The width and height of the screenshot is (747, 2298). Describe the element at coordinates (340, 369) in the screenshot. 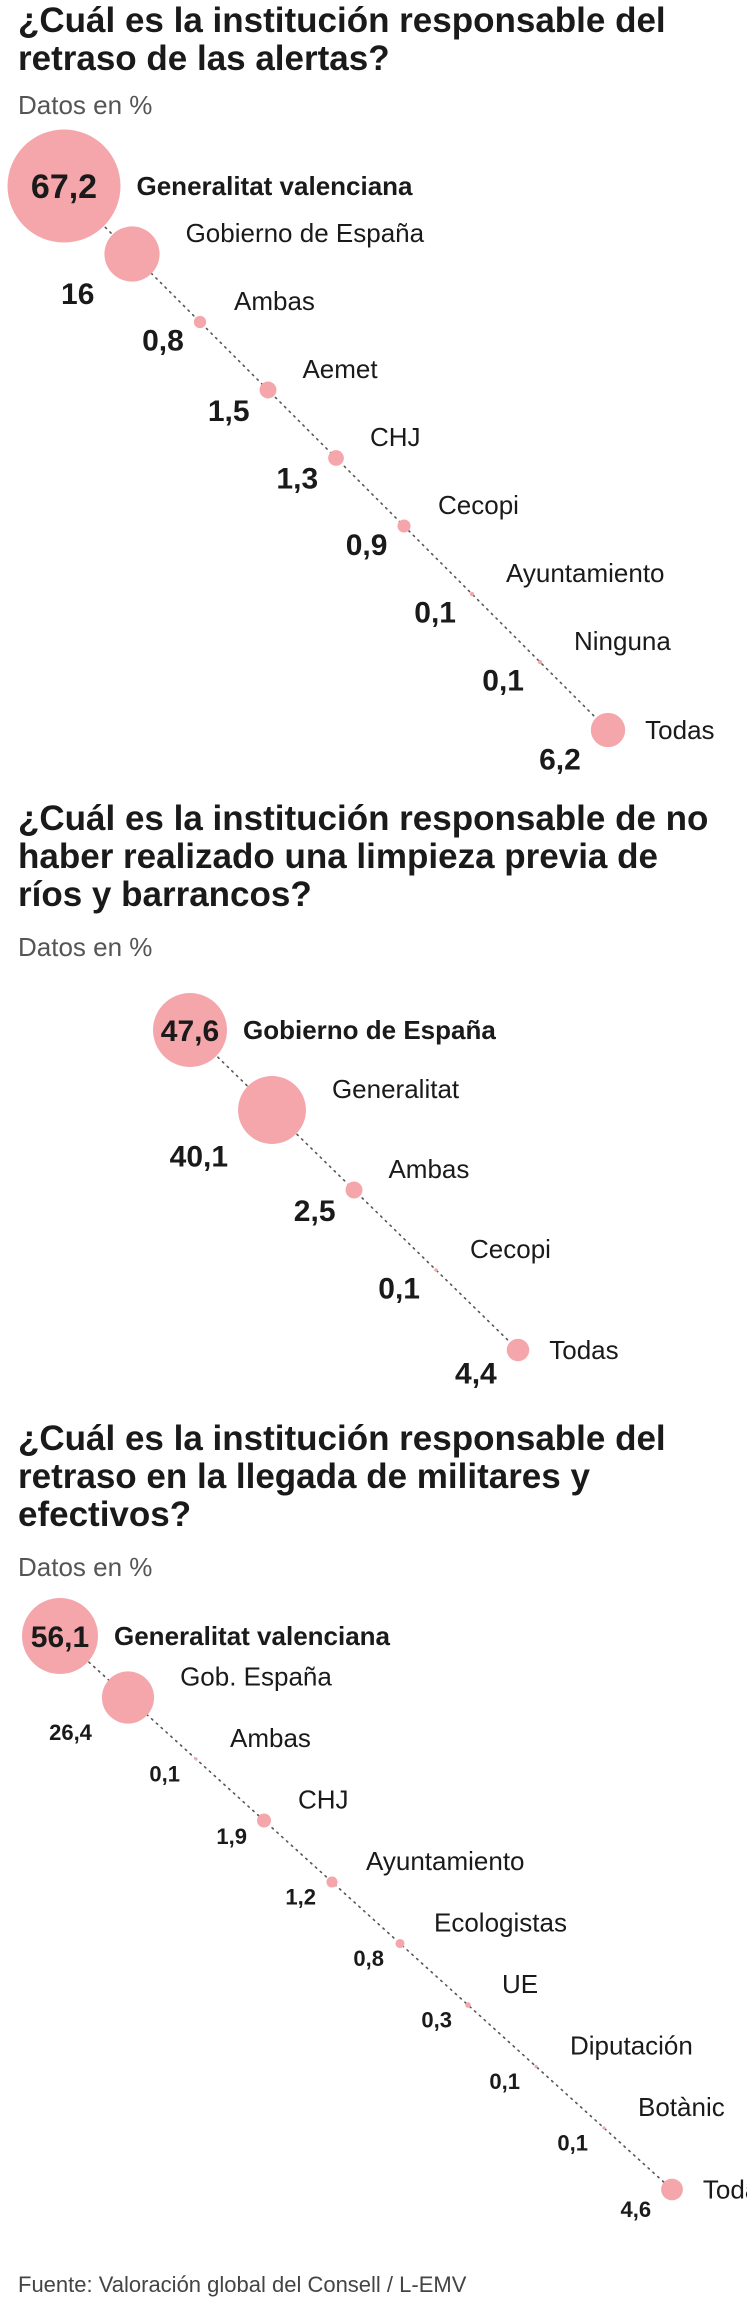

I see `category-label-aemet: Aemet` at that location.